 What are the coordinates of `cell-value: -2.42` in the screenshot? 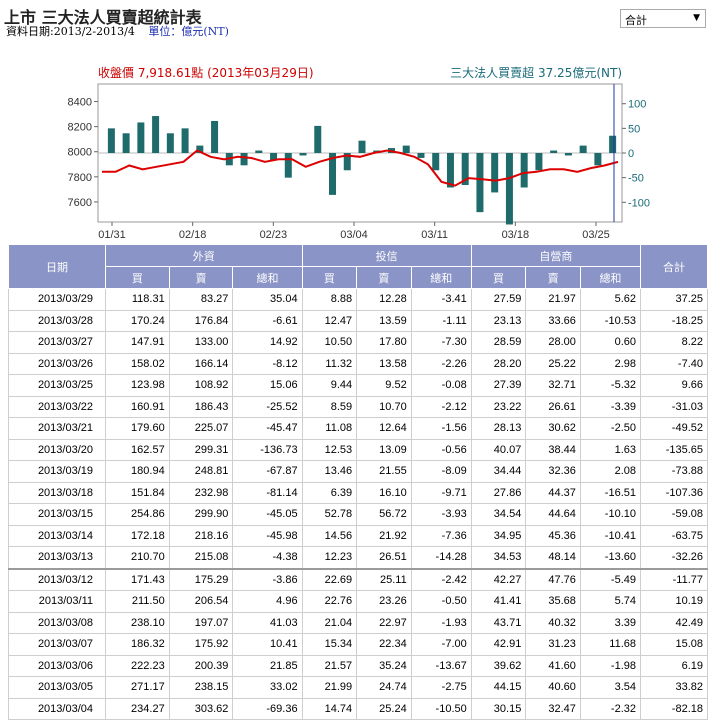 It's located at (441, 579).